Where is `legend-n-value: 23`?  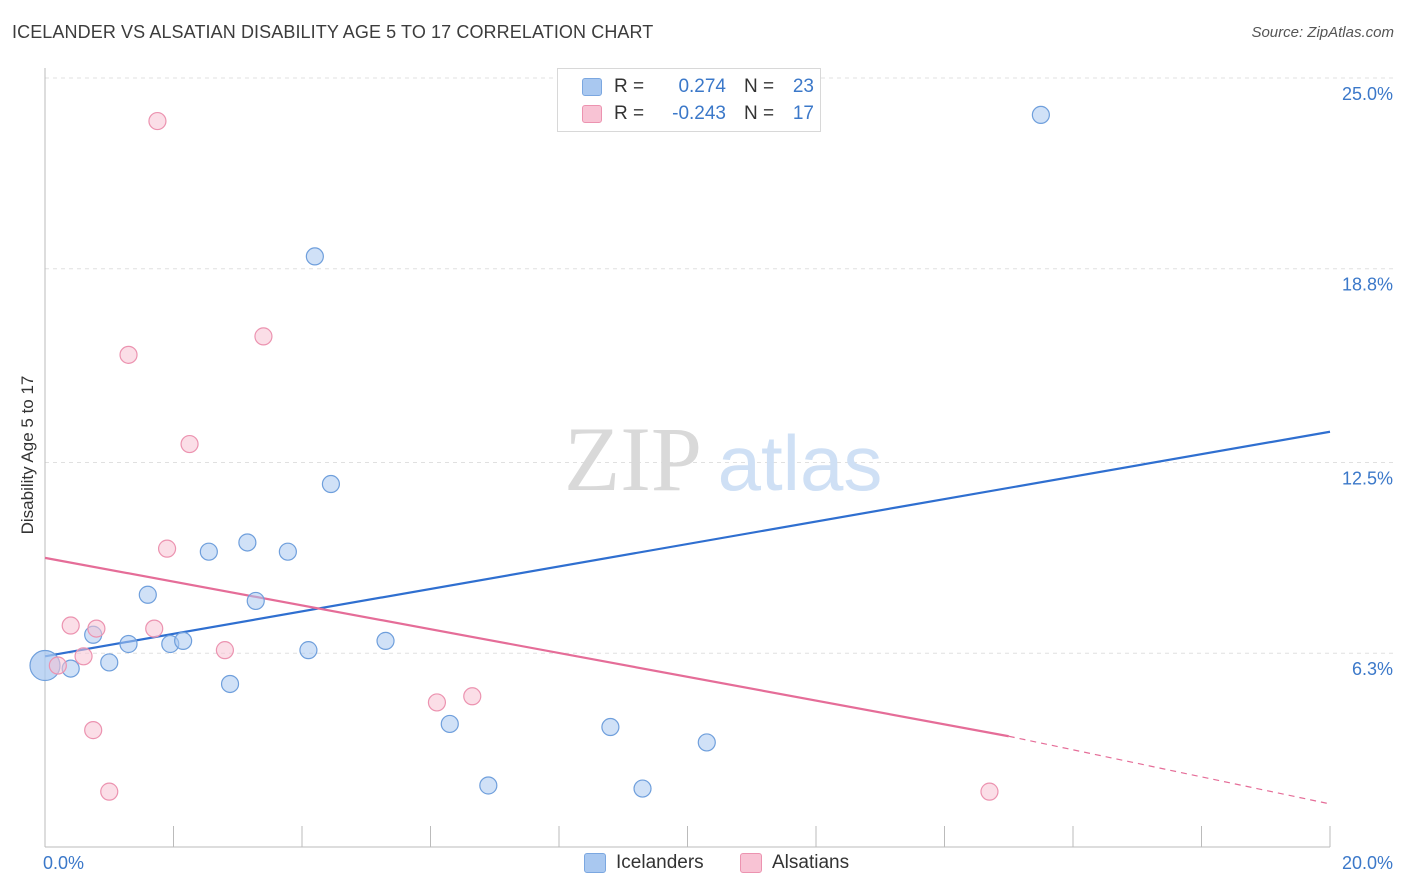 legend-n-value: 23 is located at coordinates (803, 86).